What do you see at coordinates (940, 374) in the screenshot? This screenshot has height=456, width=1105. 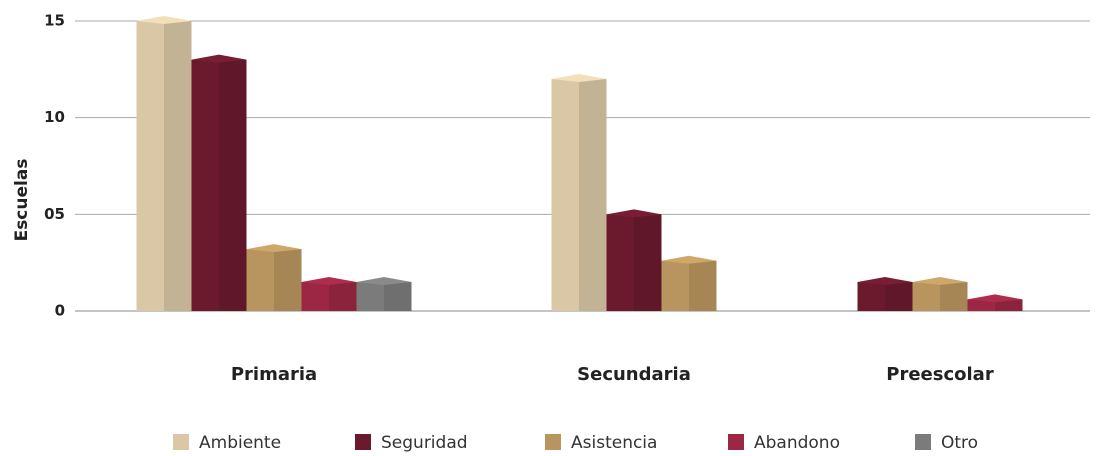 I see `x-tick-label: Preescolar` at bounding box center [940, 374].